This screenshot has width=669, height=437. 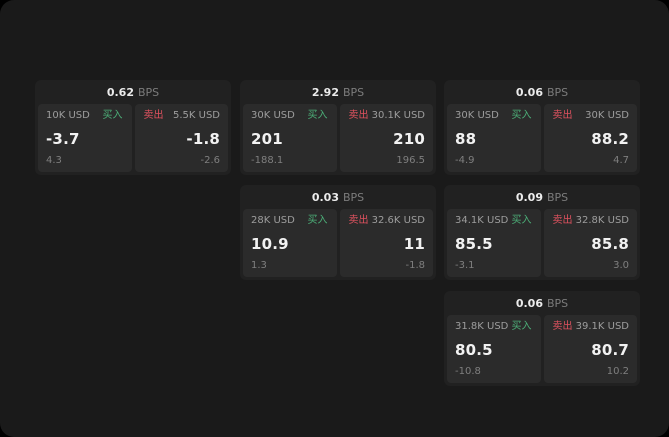 What do you see at coordinates (590, 243) in the screenshot?
I see `sell-price-tile: 卖出 32.8K USD 85.8 3.0` at bounding box center [590, 243].